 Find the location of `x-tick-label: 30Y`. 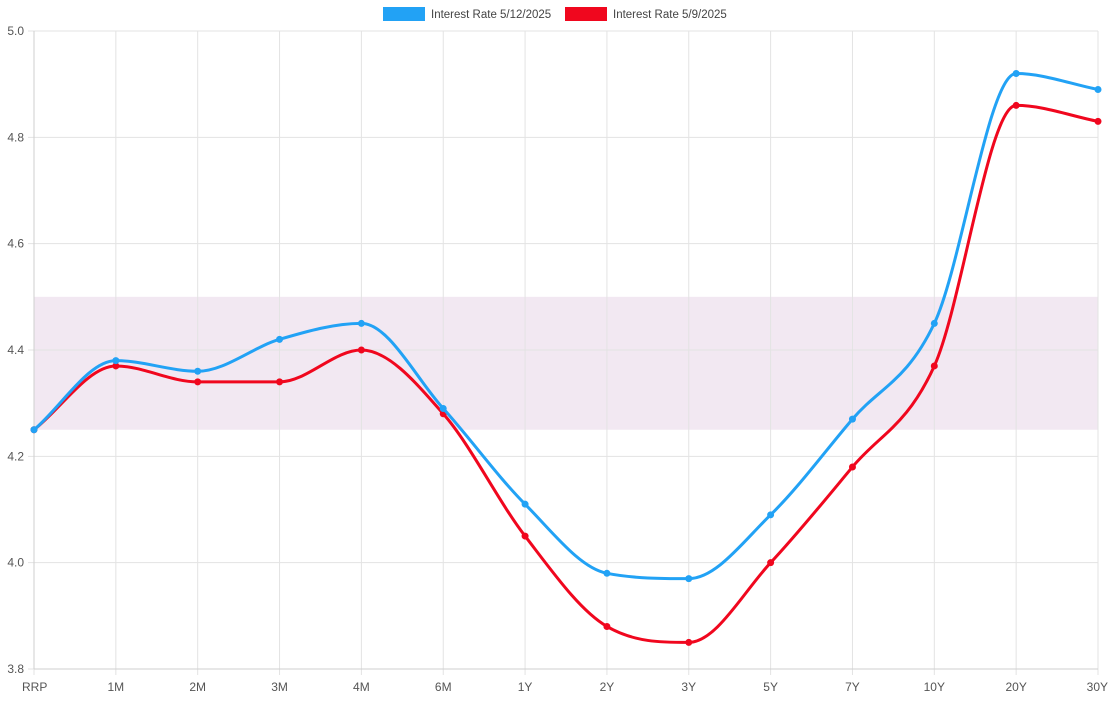

x-tick-label: 30Y is located at coordinates (1097, 687).